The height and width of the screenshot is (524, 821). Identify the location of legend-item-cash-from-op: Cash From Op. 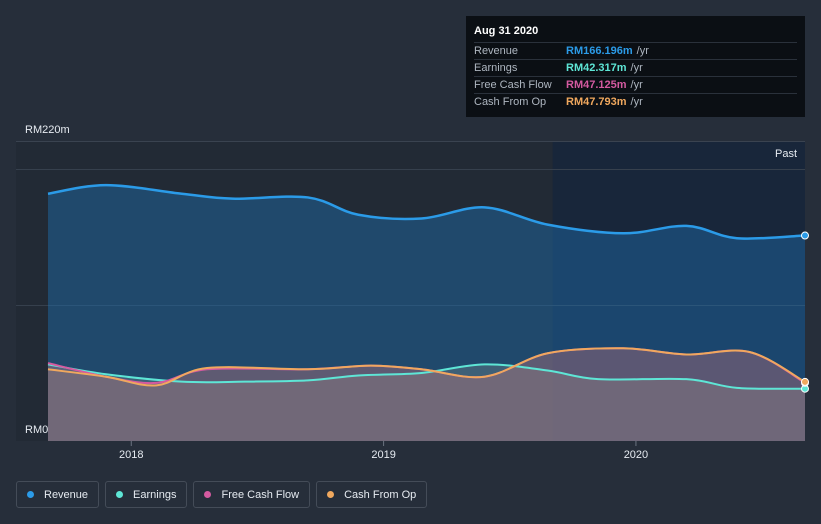
(372, 494).